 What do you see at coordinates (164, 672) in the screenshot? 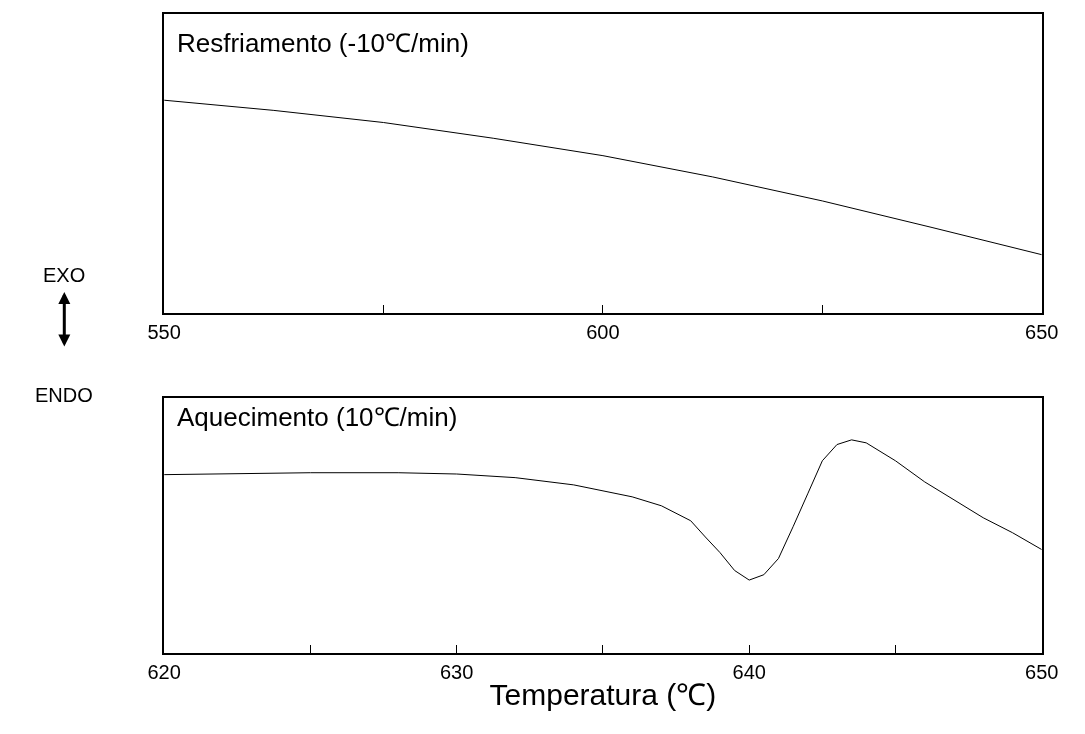
I see `x-tick-label: 620` at bounding box center [164, 672].